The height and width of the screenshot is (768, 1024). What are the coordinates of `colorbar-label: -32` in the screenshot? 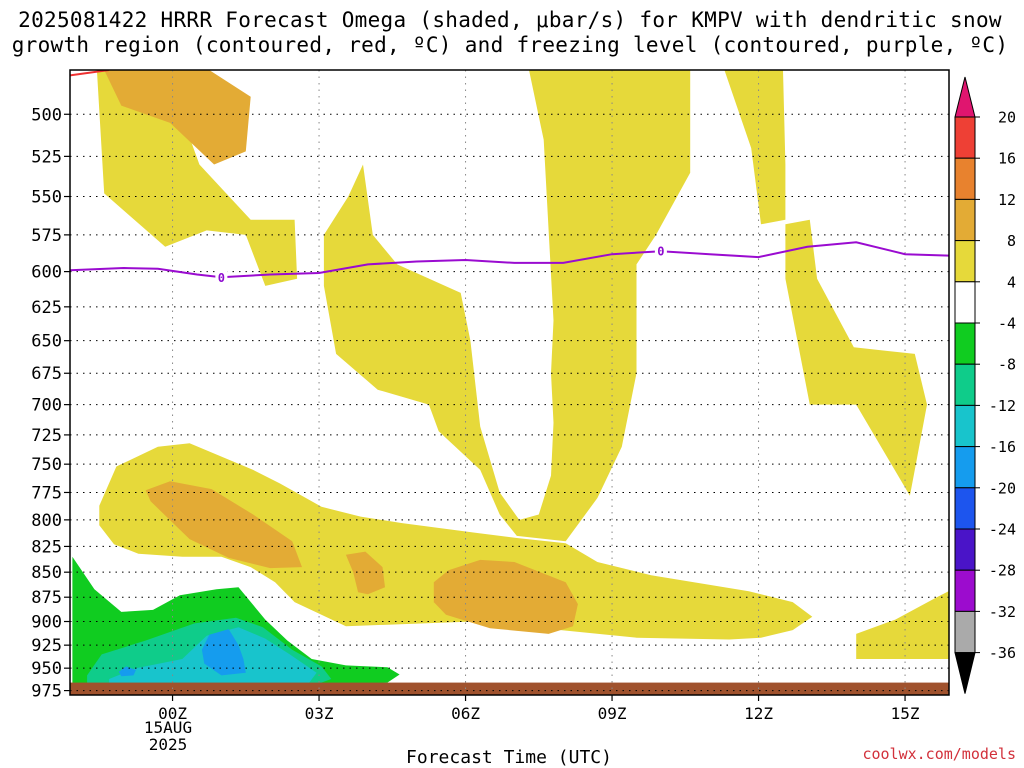 It's located at (1002, 612).